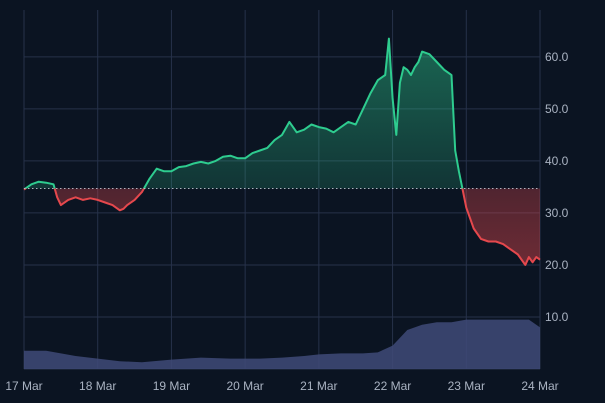 This screenshot has height=403, width=605. I want to click on y-tick-label: 60.0, so click(557, 57).